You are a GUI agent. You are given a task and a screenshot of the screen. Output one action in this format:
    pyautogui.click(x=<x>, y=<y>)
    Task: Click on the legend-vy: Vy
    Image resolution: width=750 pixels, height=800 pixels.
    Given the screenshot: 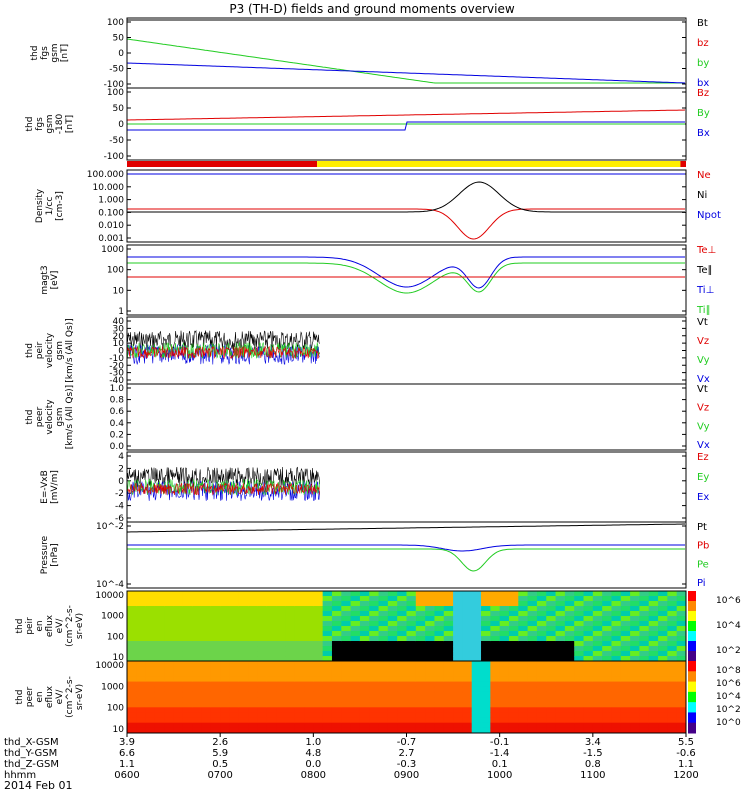 What is the action you would take?
    pyautogui.click(x=703, y=360)
    